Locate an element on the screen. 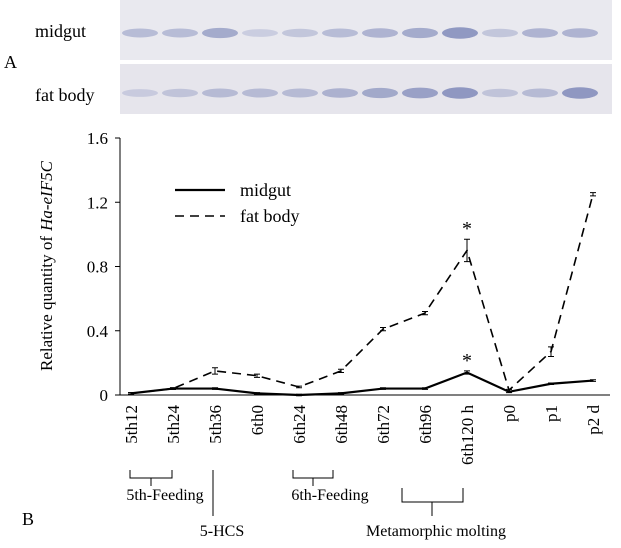 Image resolution: width=621 pixels, height=548 pixels. y-axis-label: Relative quantity of Ha-eIF5C is located at coordinates (46, 265).